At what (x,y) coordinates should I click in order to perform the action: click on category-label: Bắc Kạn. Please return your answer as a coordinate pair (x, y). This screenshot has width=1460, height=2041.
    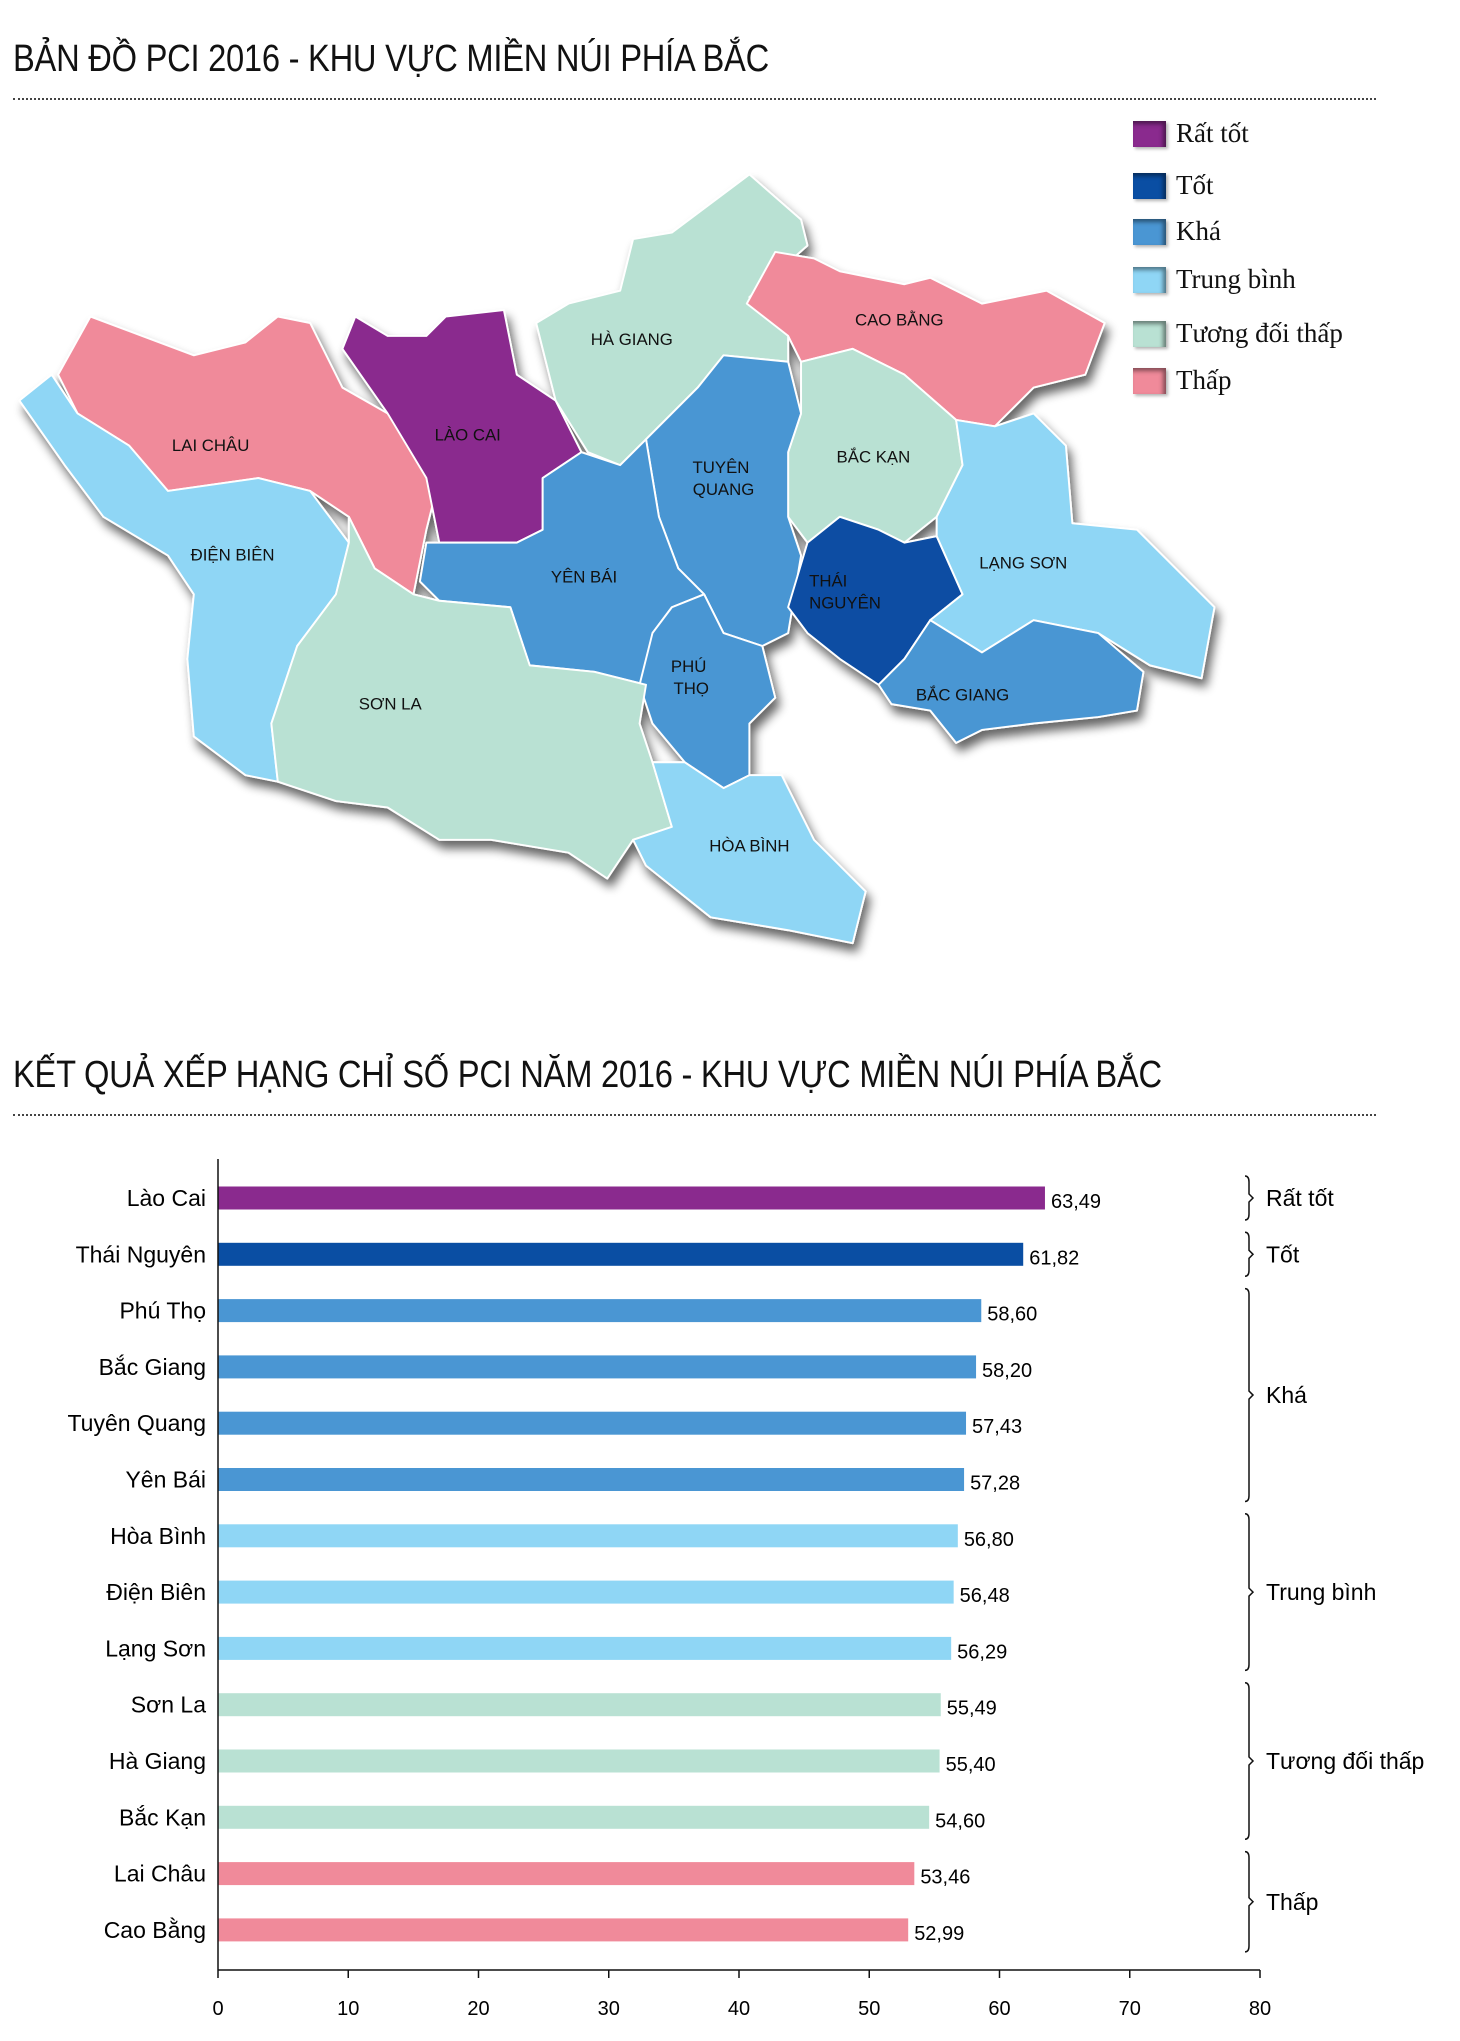
    Looking at the image, I should click on (162, 1817).